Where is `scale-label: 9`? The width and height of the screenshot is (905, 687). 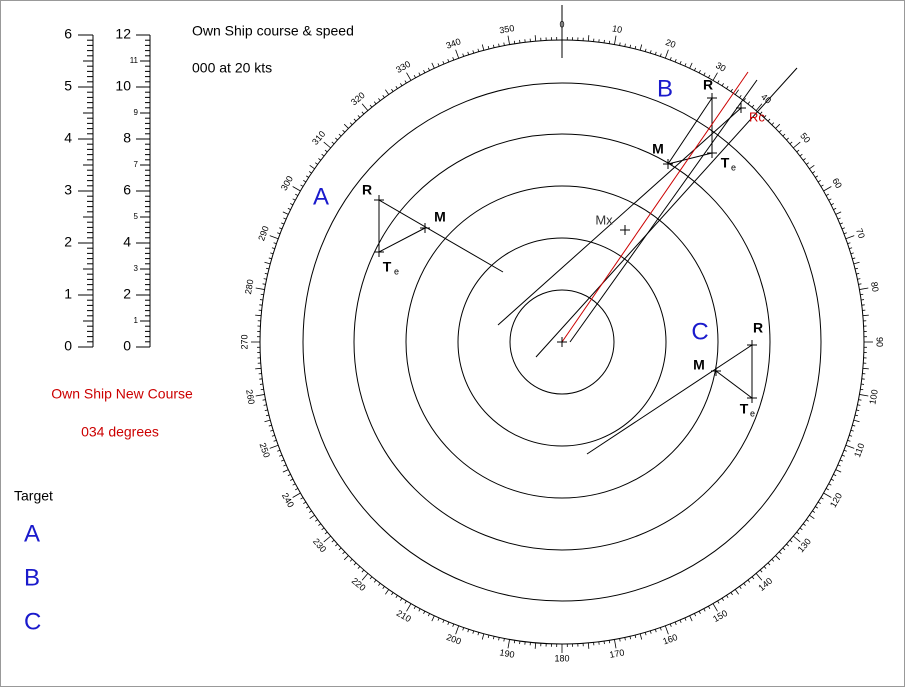 scale-label: 9 is located at coordinates (136, 112).